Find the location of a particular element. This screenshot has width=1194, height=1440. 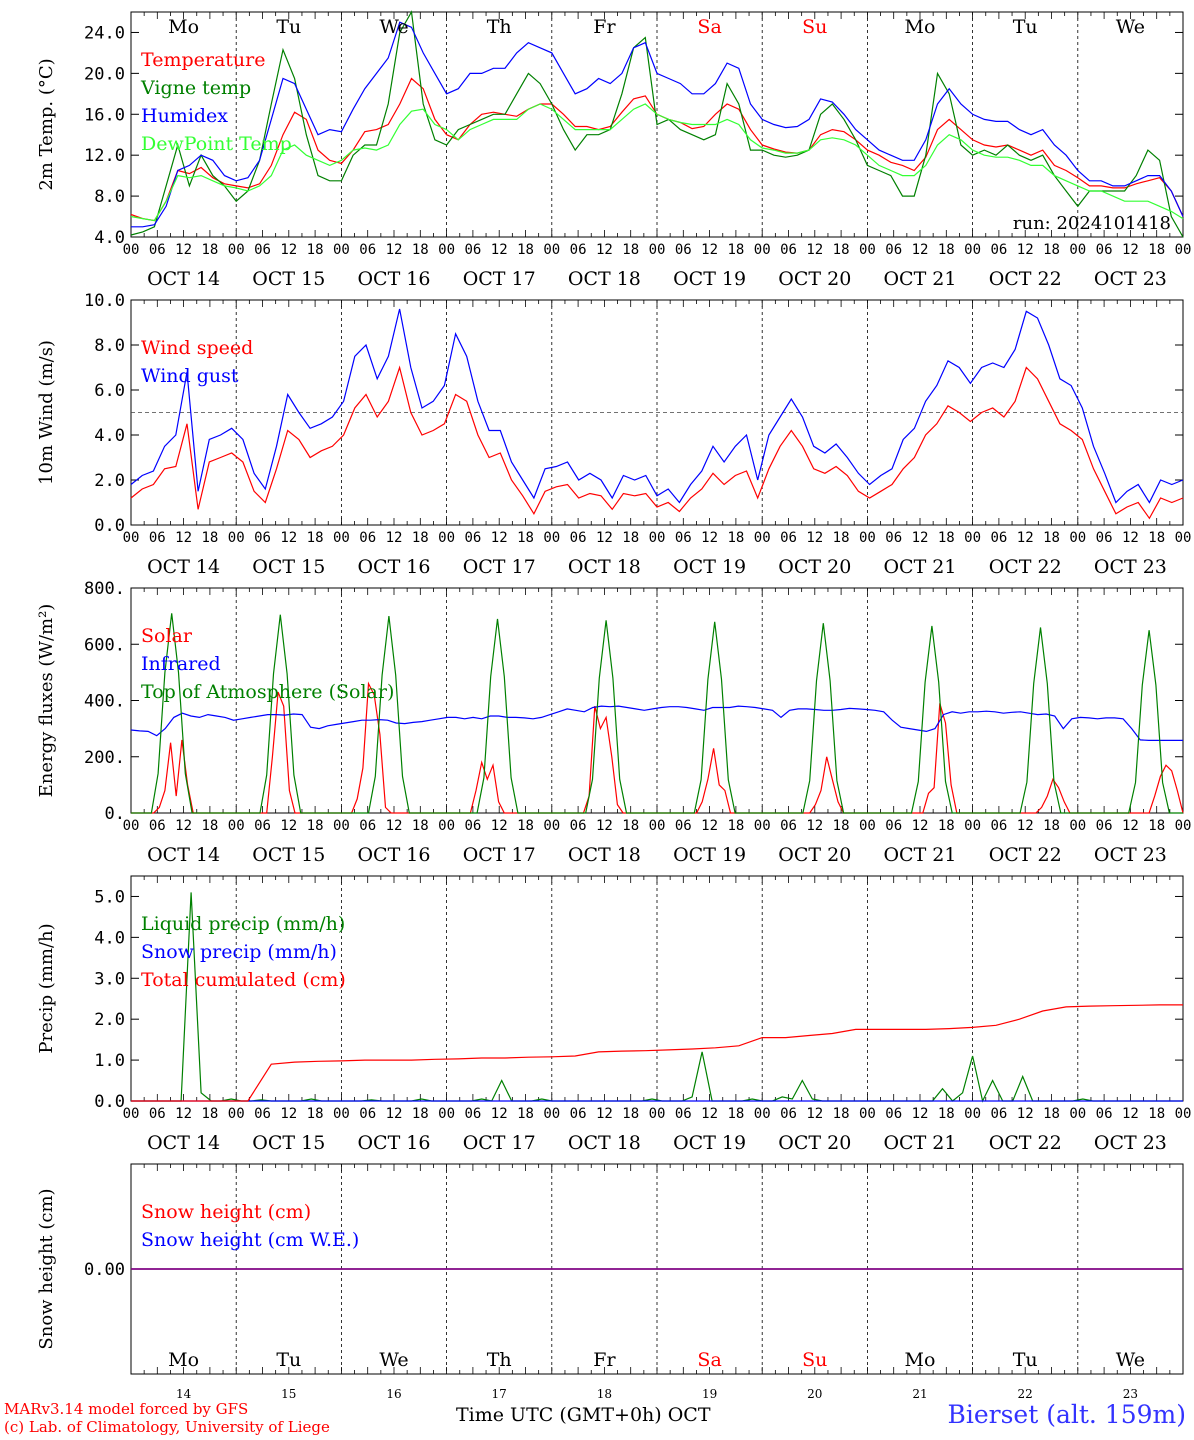

legend-entry: Wind speed is located at coordinates (197, 348).